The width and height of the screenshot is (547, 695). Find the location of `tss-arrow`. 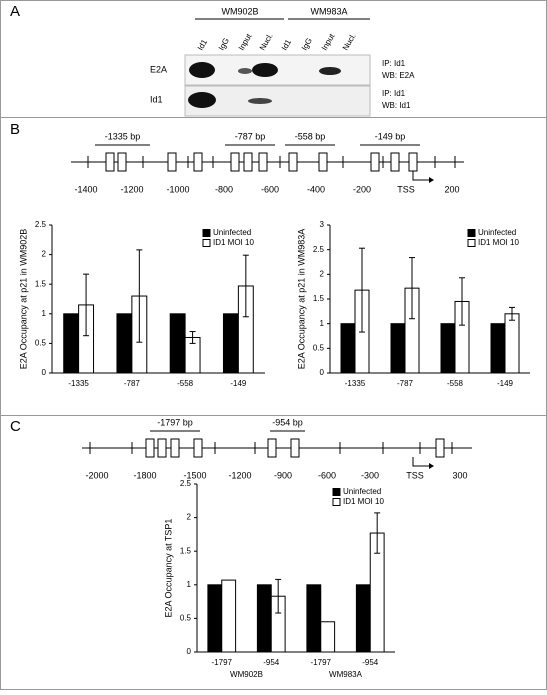

tss-arrow is located at coordinates (420, 176).